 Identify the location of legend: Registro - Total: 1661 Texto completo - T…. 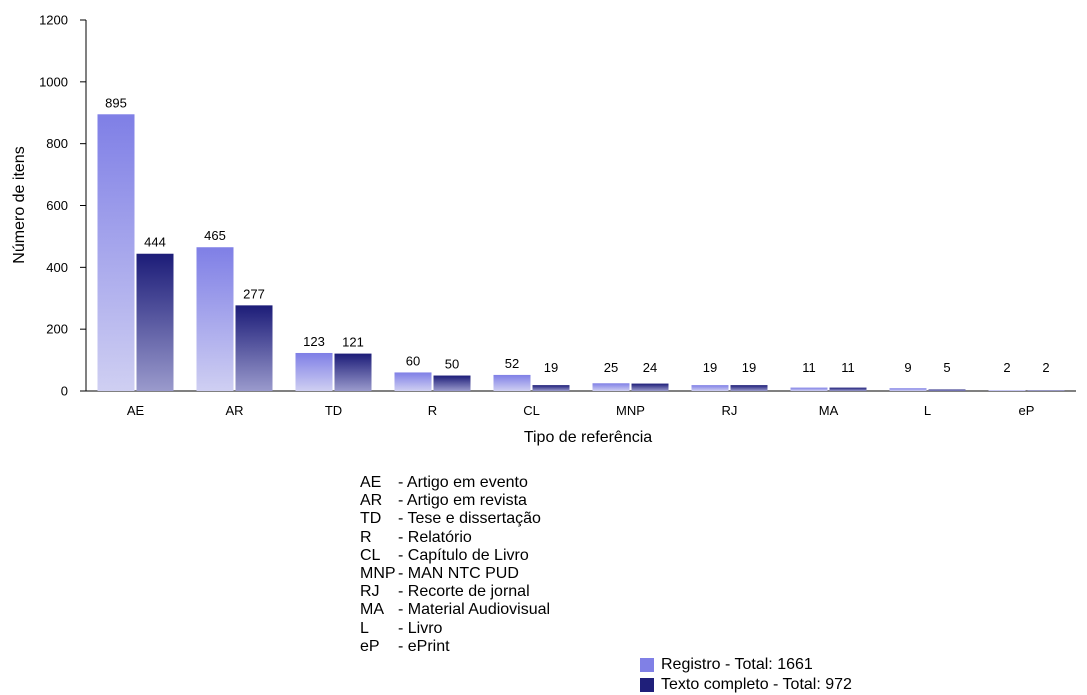
(746, 675).